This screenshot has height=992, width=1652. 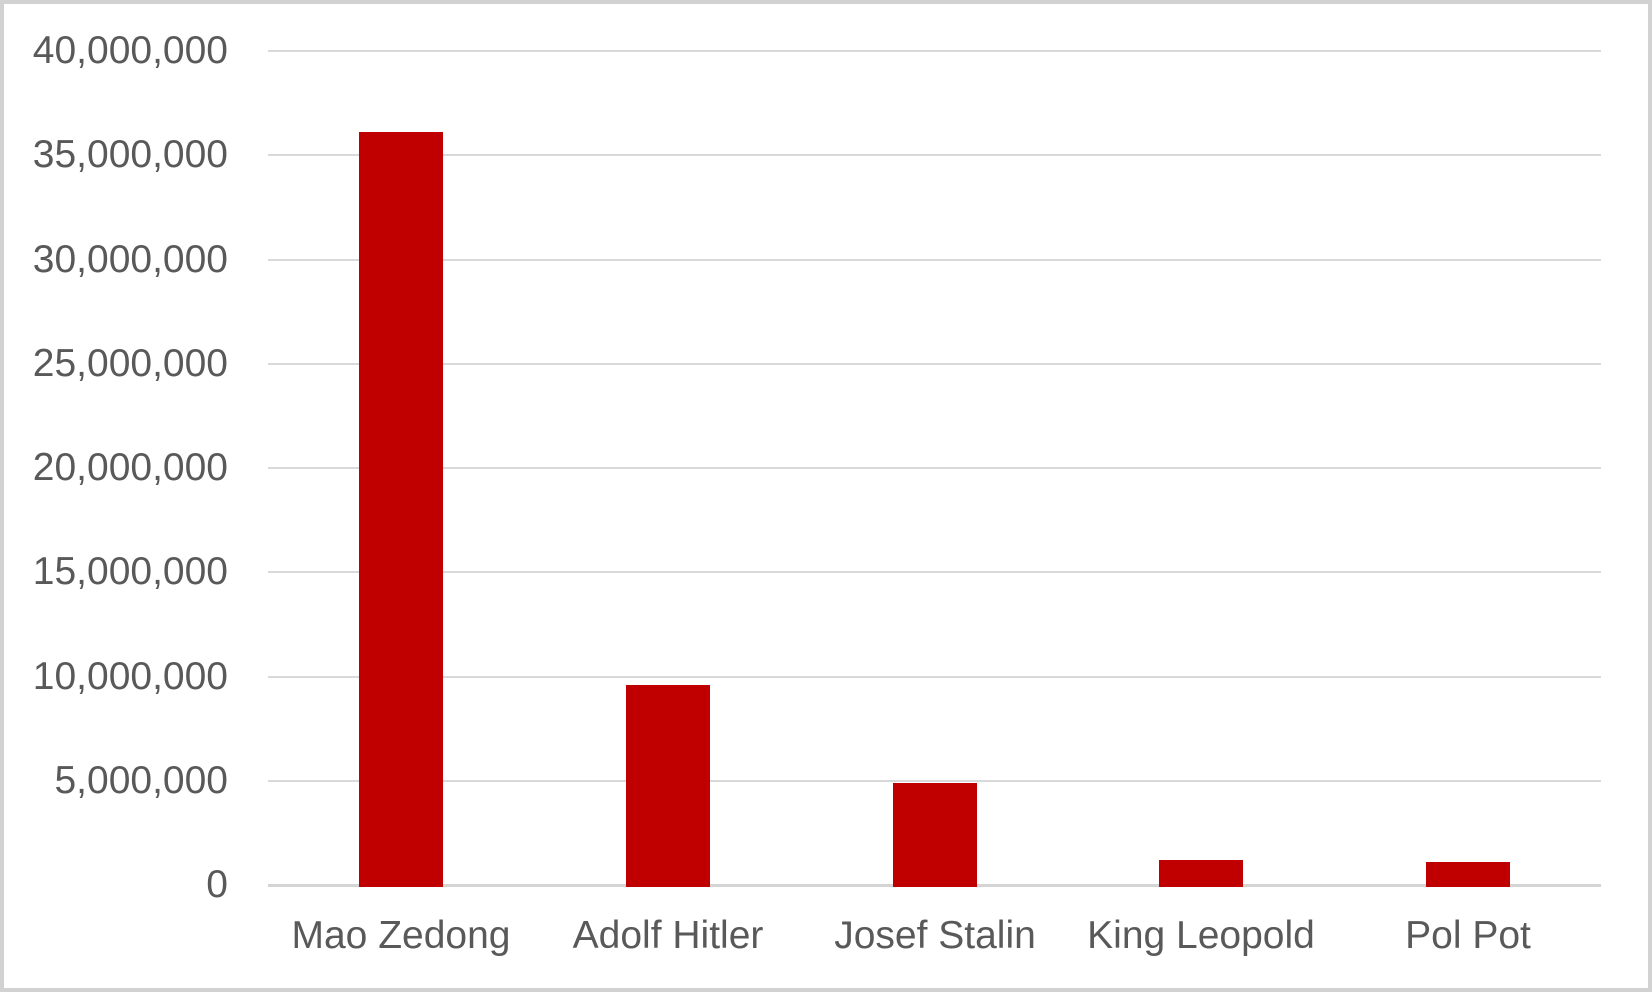 I want to click on y-axis-tick-label: 20,000,000, so click(x=130, y=467).